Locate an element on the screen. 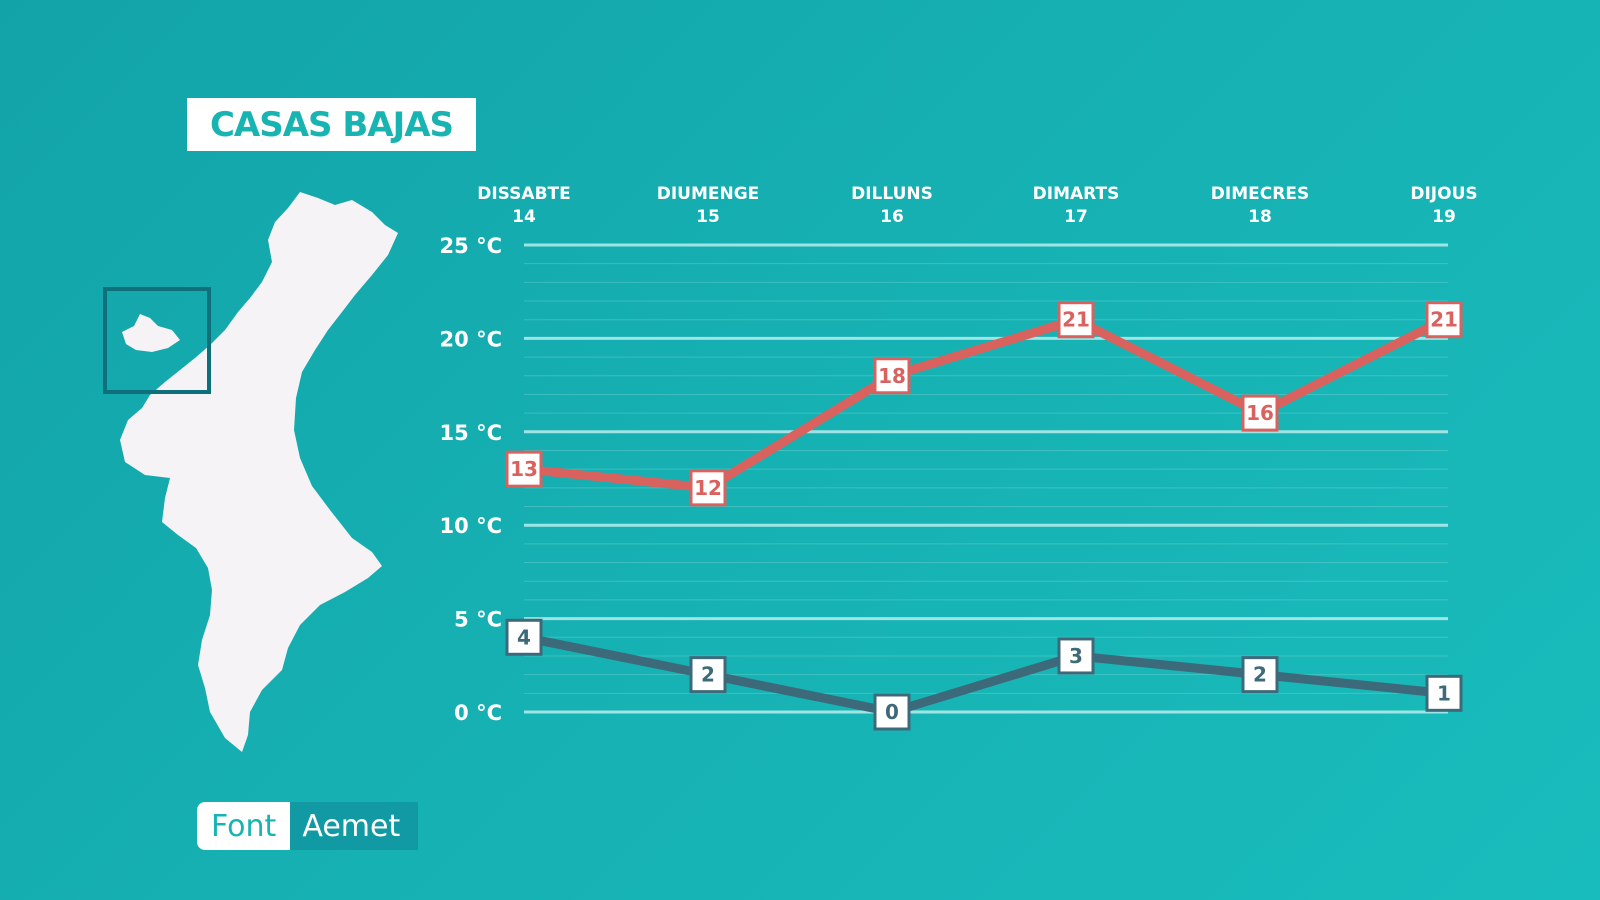 This screenshot has height=900, width=1600. data-label-max: 16 is located at coordinates (1260, 413).